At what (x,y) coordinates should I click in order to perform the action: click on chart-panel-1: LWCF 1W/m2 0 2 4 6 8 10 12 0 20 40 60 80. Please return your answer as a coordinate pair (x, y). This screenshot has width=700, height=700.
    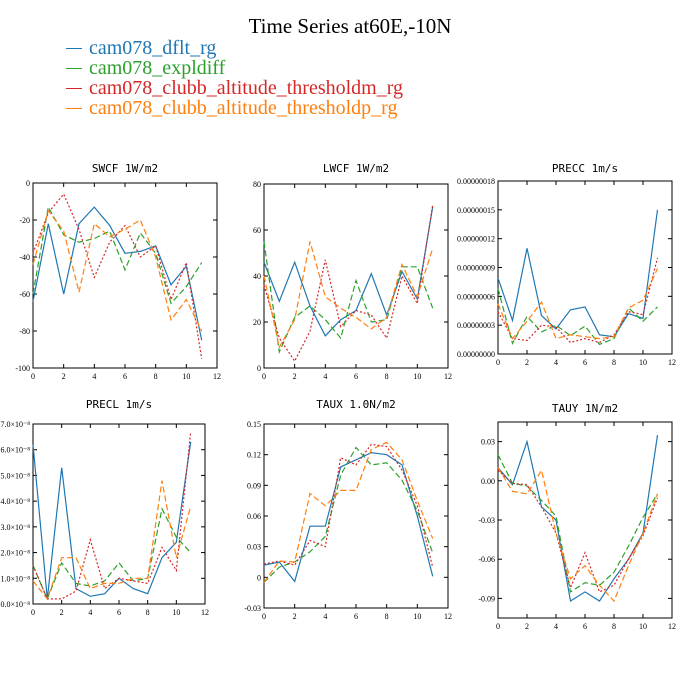
    Looking at the image, I should click on (352, 271).